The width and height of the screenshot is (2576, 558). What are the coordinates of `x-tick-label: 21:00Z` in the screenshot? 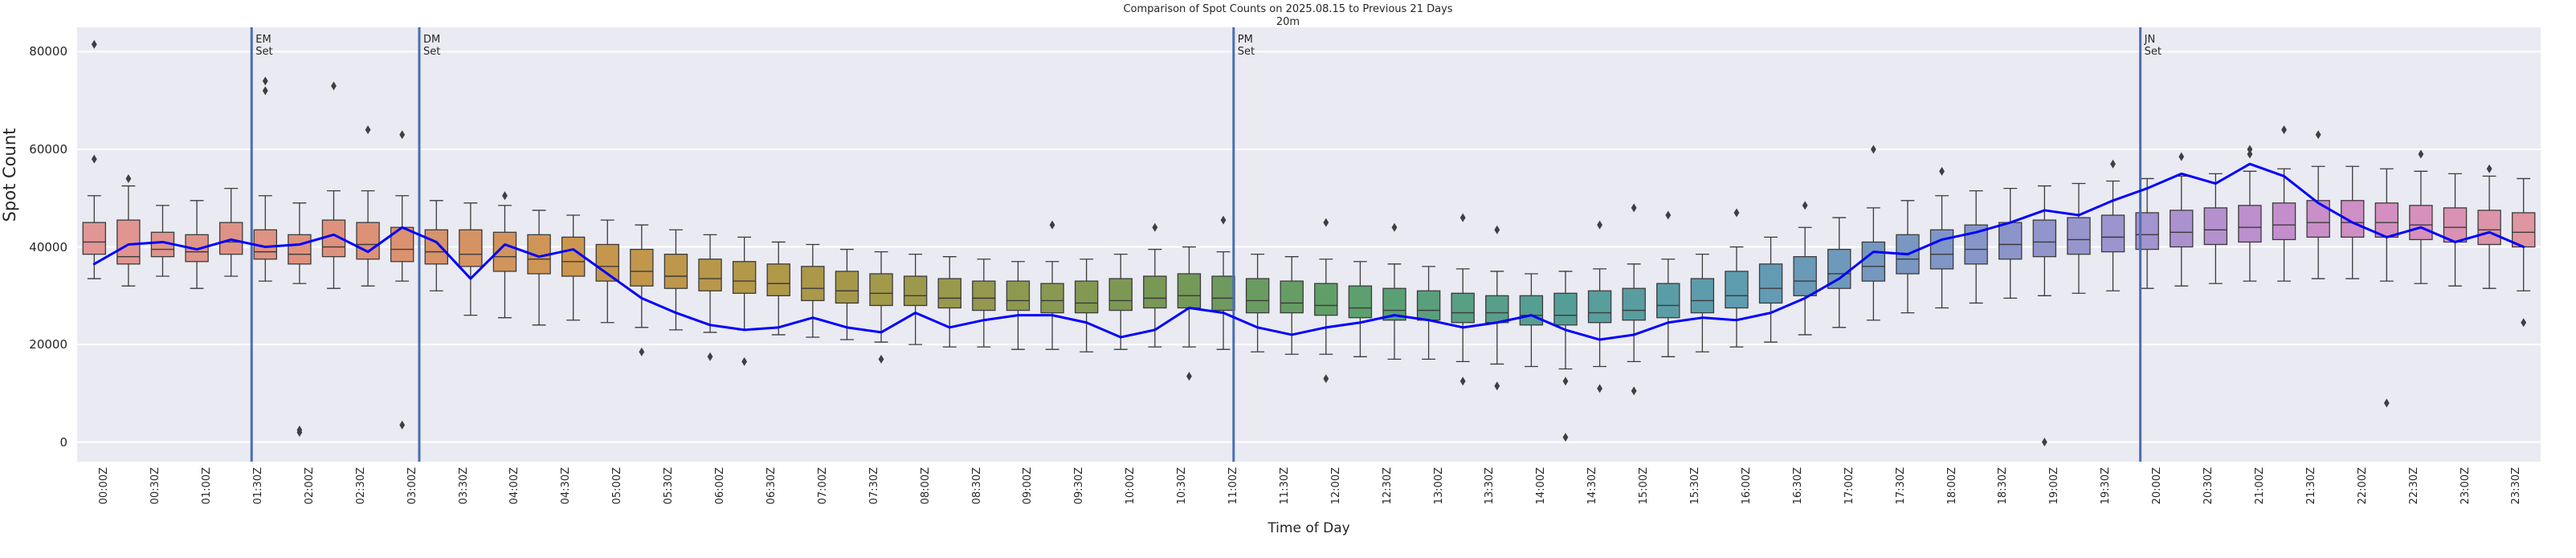 It's located at (2259, 486).